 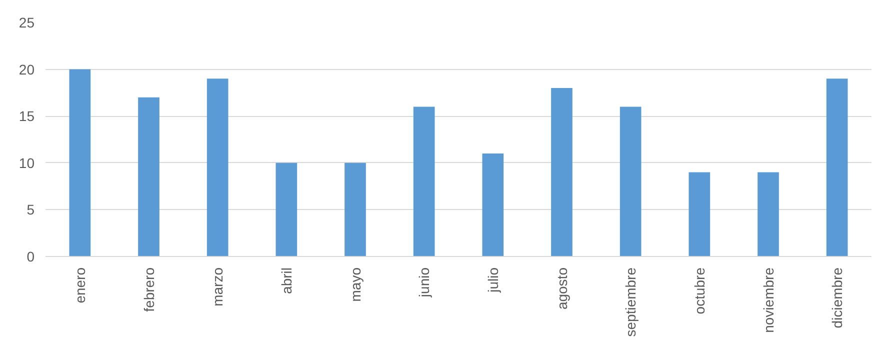 I want to click on x-tick-label: agosto, so click(x=562, y=288).